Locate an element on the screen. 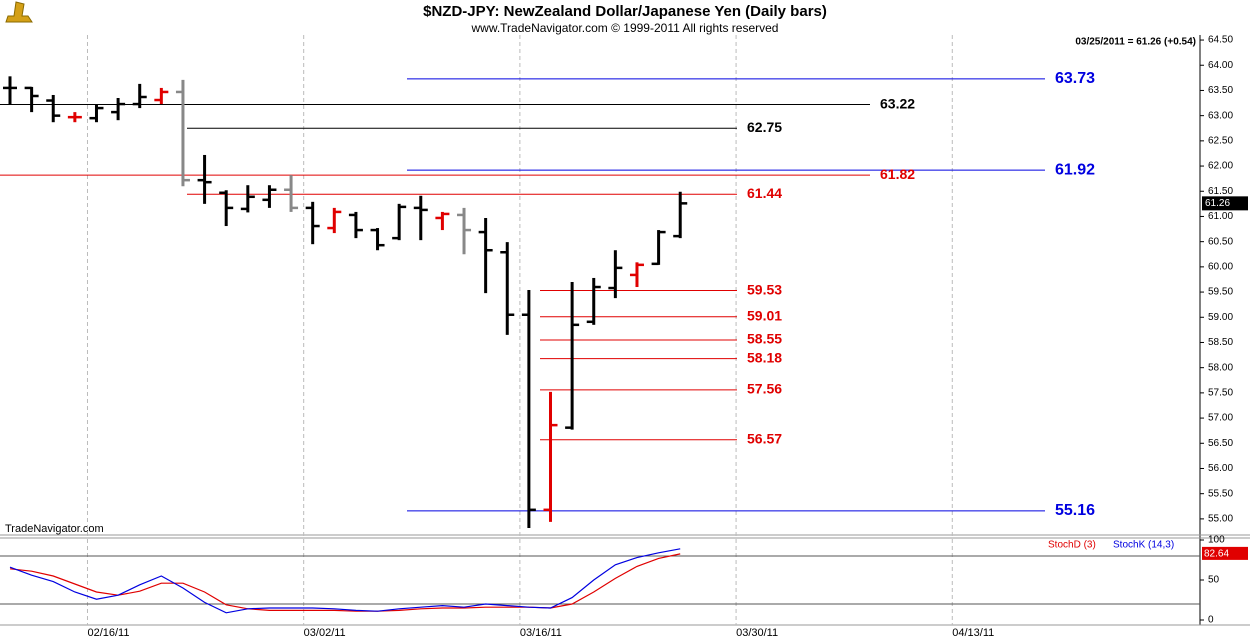 The height and width of the screenshot is (643, 1250). y-tick-label: 61.00 is located at coordinates (1220, 216).